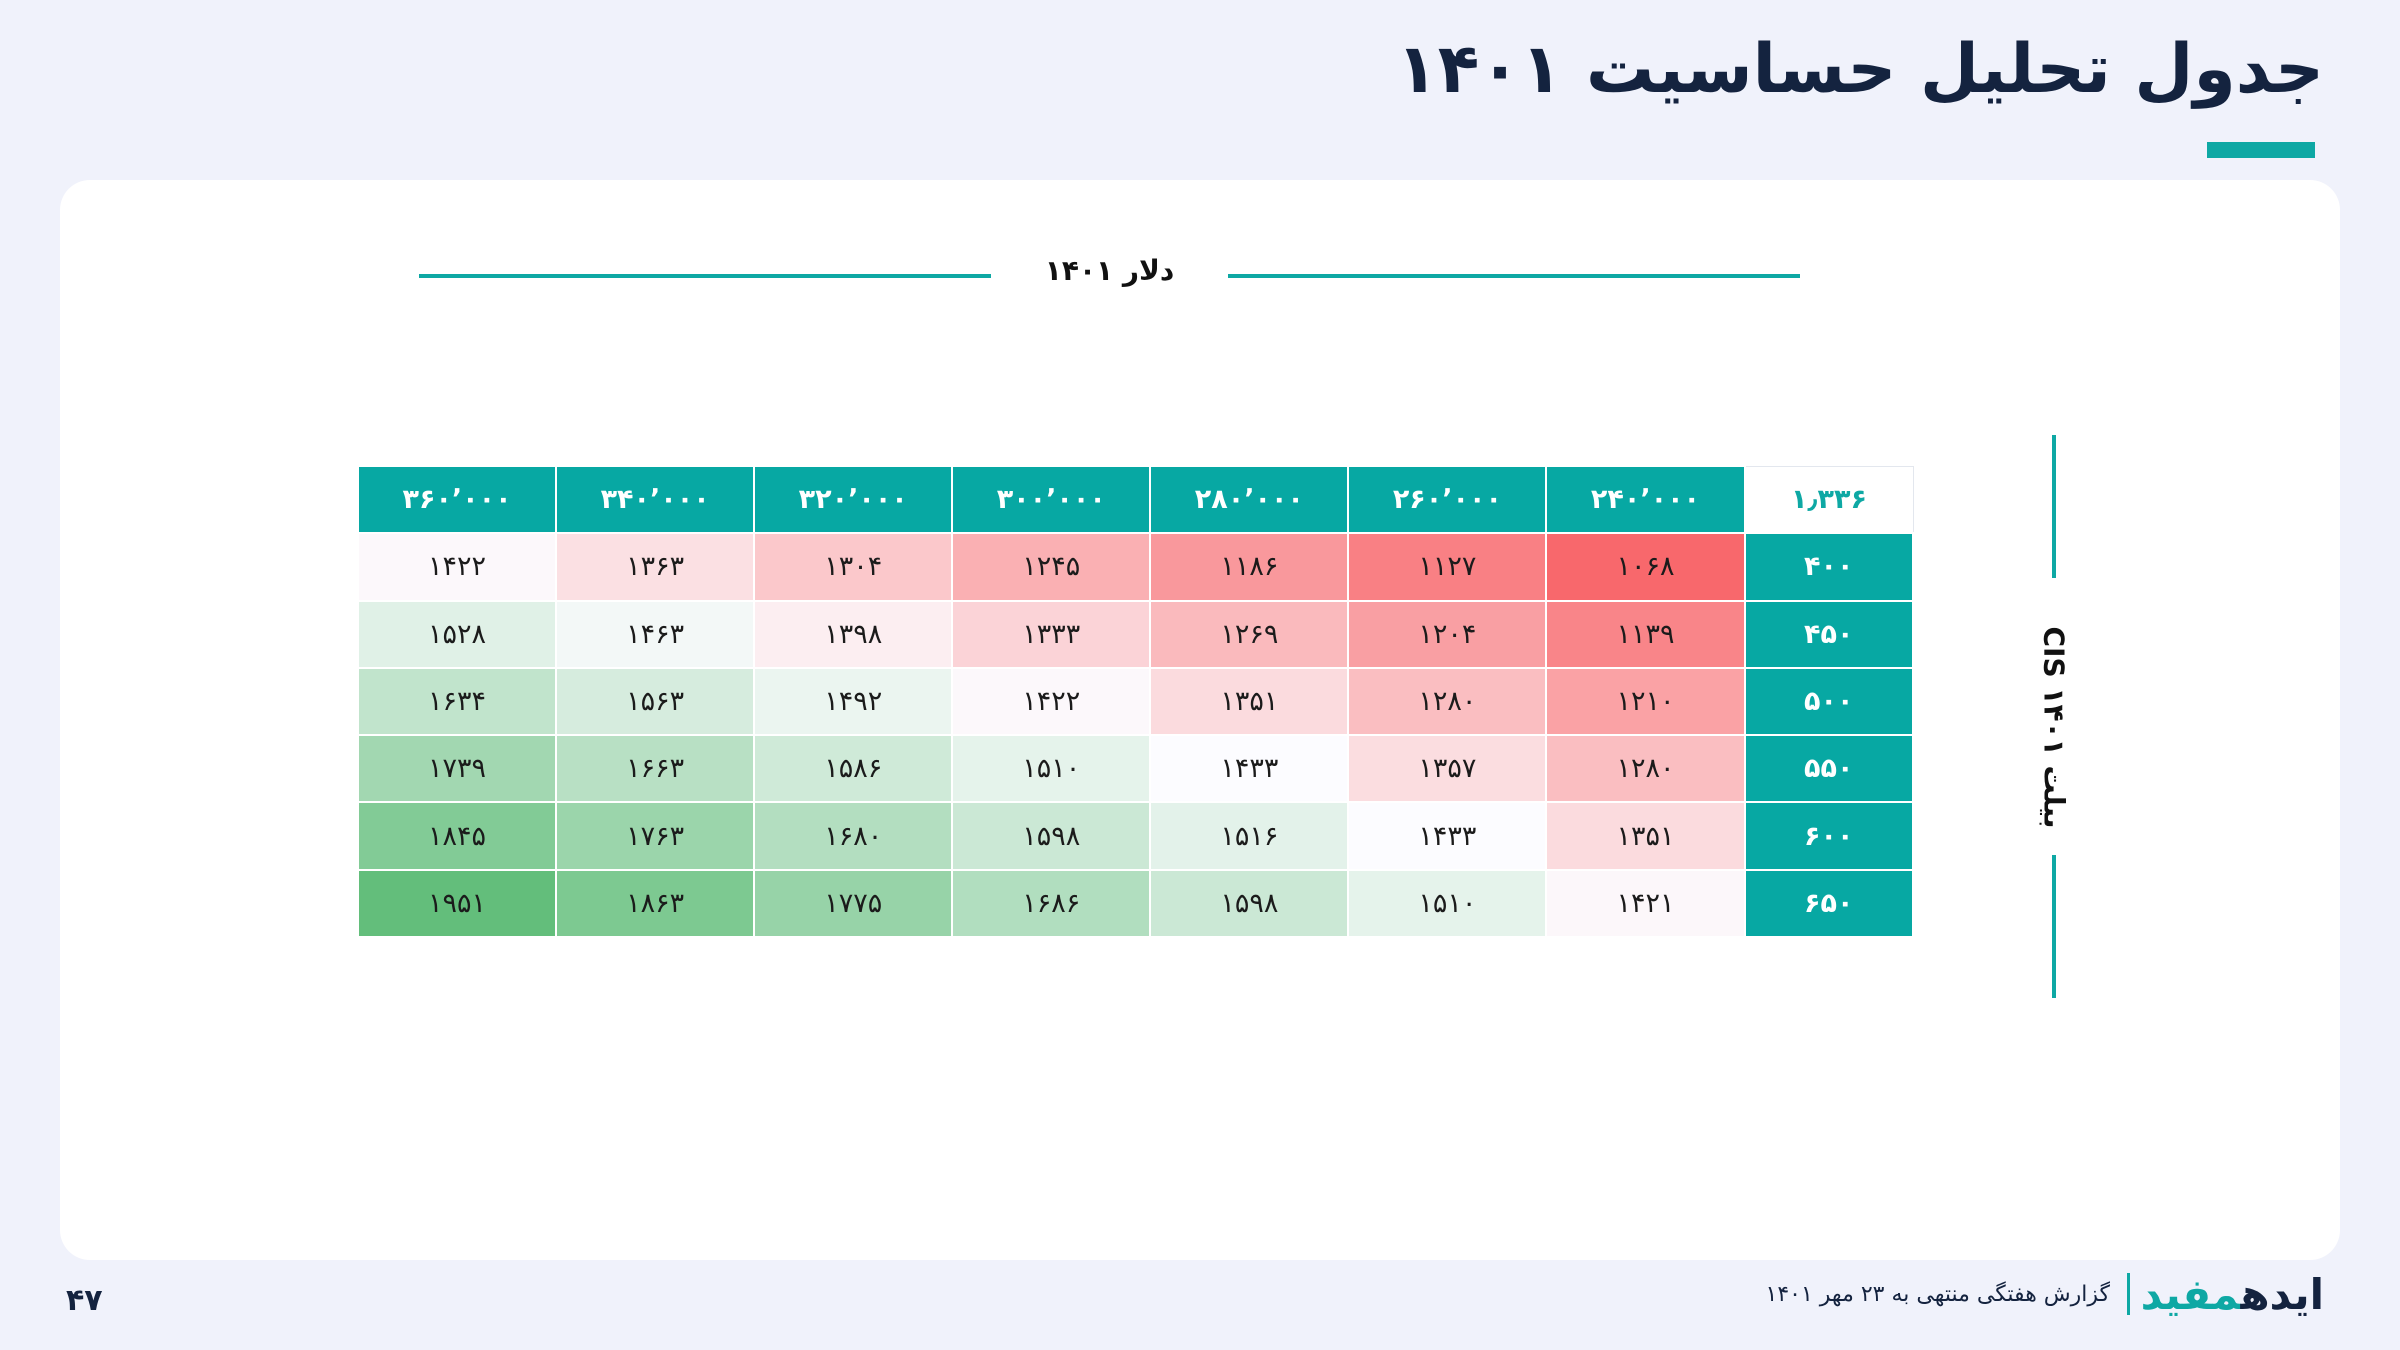 This screenshot has height=1350, width=2400. What do you see at coordinates (1051, 499) in the screenshot?
I see `column-header: ۳۰۰٬۰۰۰` at bounding box center [1051, 499].